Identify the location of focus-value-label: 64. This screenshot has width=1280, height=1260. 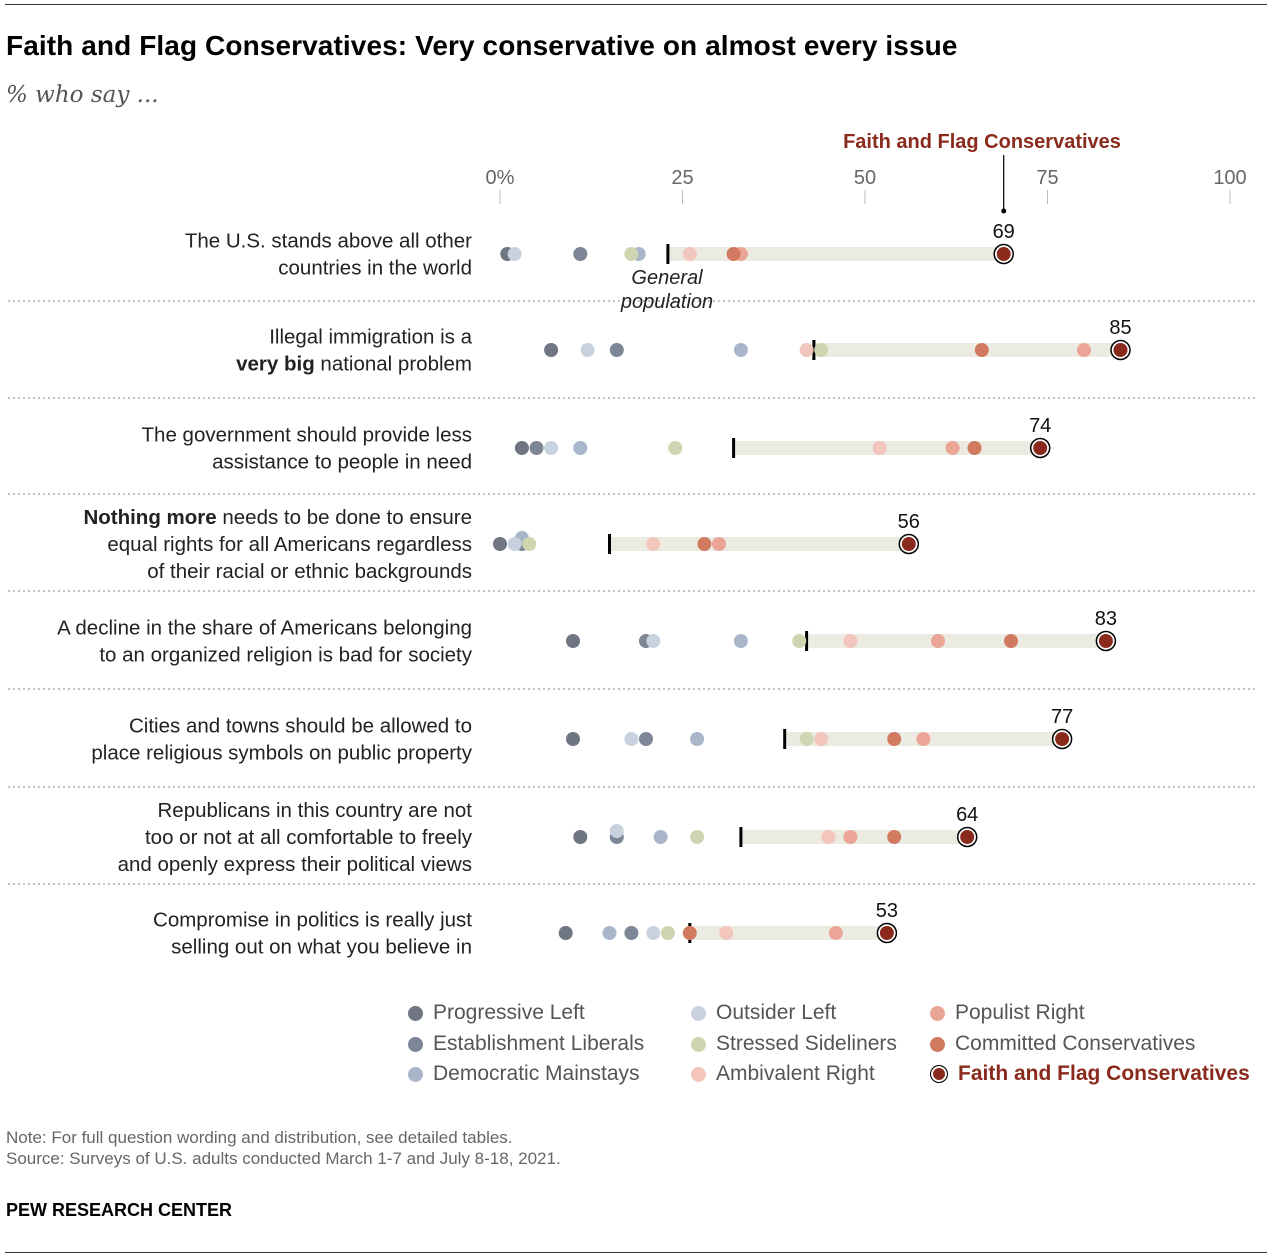
(967, 815).